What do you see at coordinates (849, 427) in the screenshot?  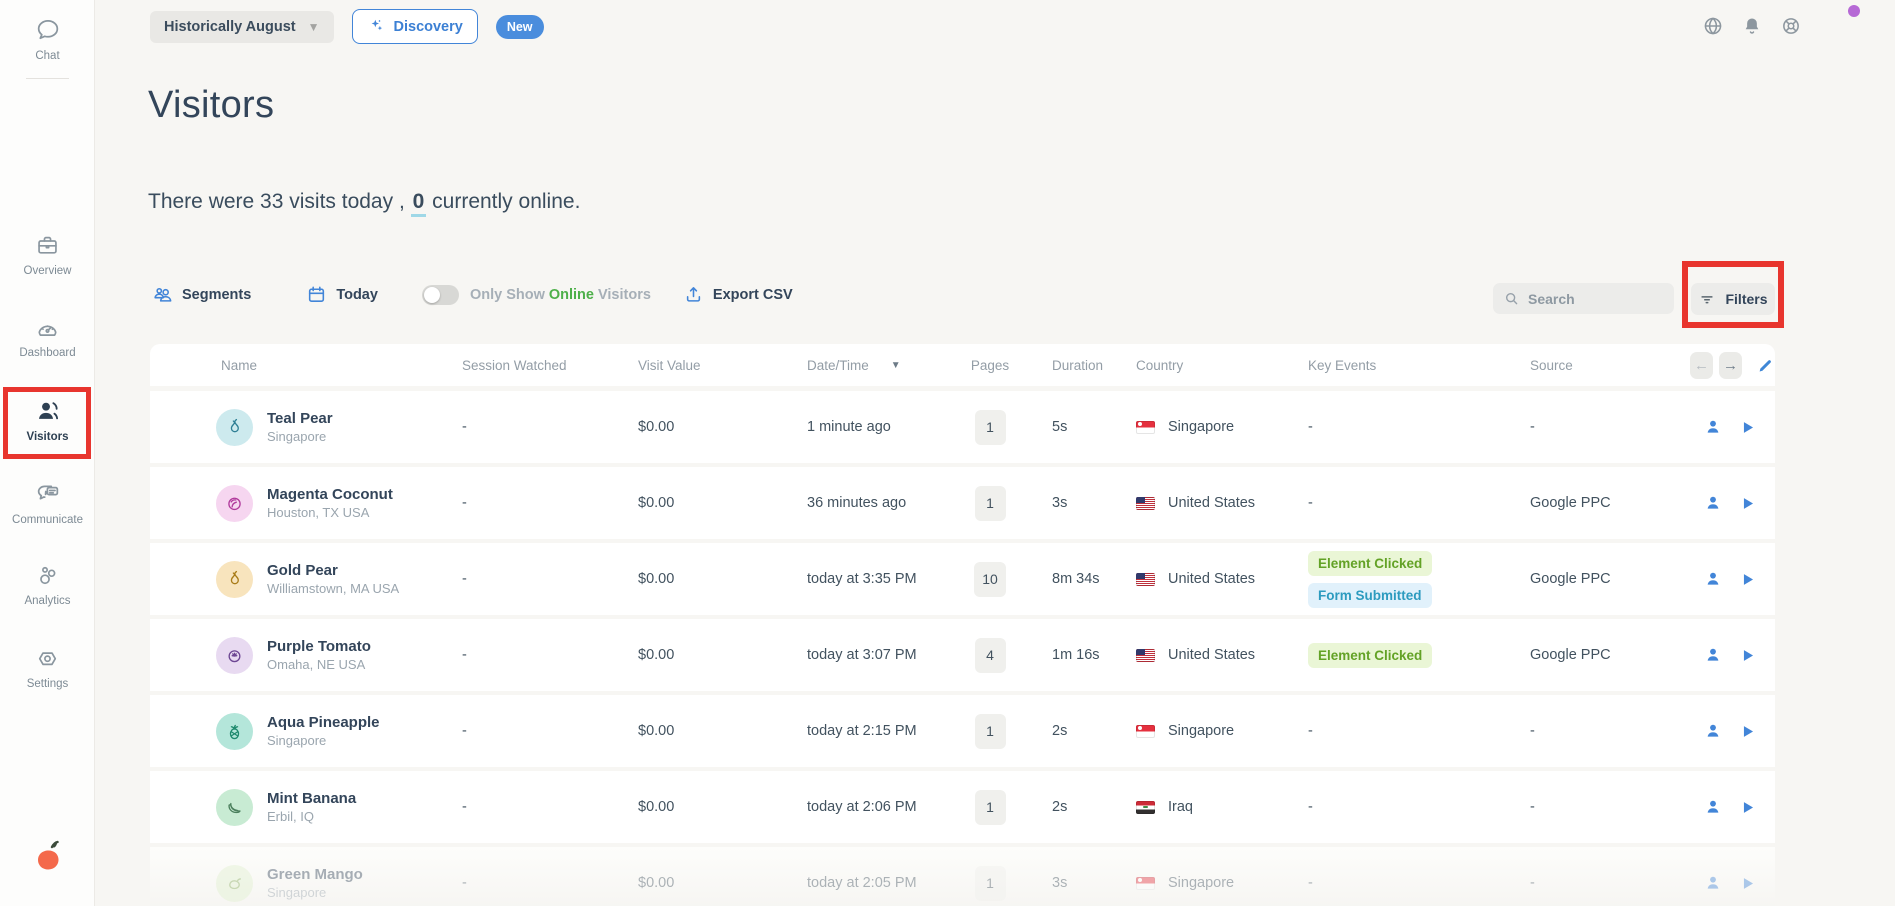 I see `datetime-cell: 1 minute ago` at bounding box center [849, 427].